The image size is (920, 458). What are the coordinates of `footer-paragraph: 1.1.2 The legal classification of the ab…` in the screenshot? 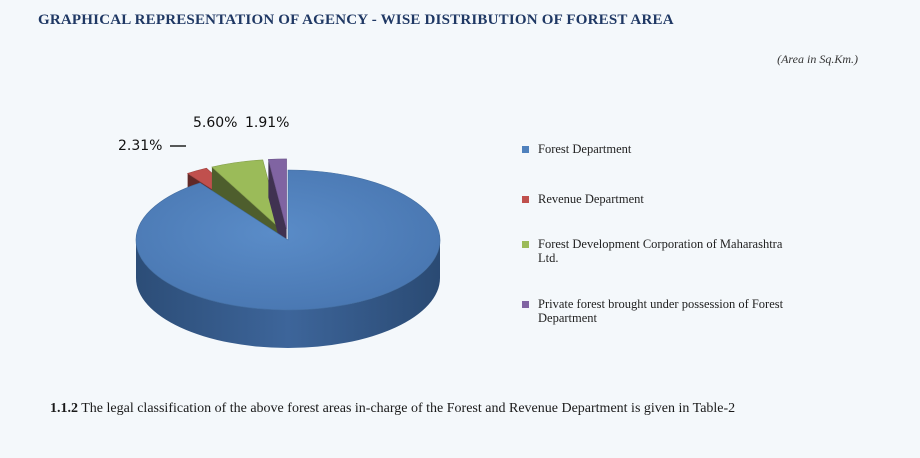 It's located at (460, 408).